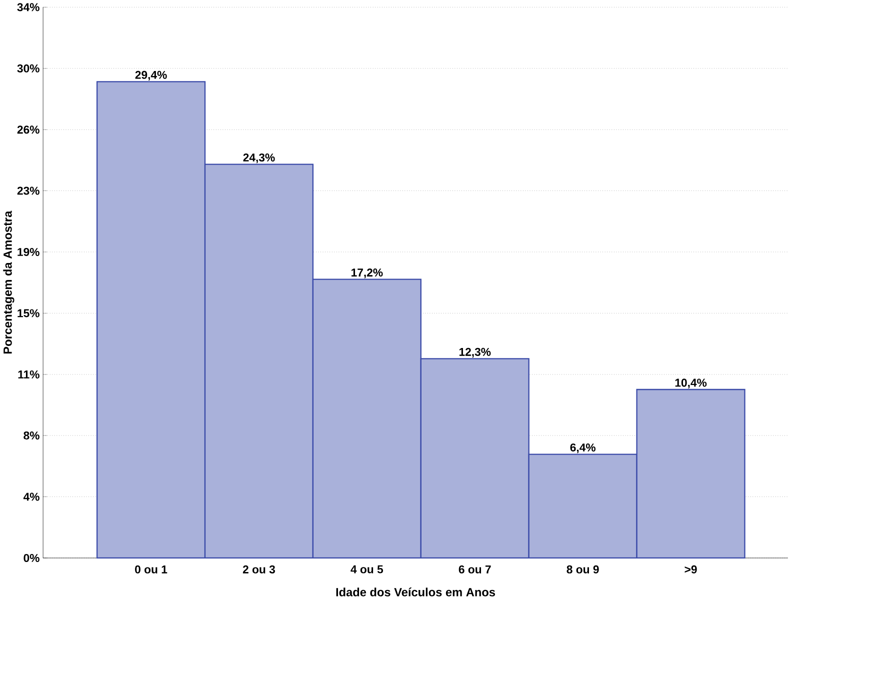 This screenshot has width=884, height=673. What do you see at coordinates (151, 569) in the screenshot?
I see `x-tick-label: 0 ou 1` at bounding box center [151, 569].